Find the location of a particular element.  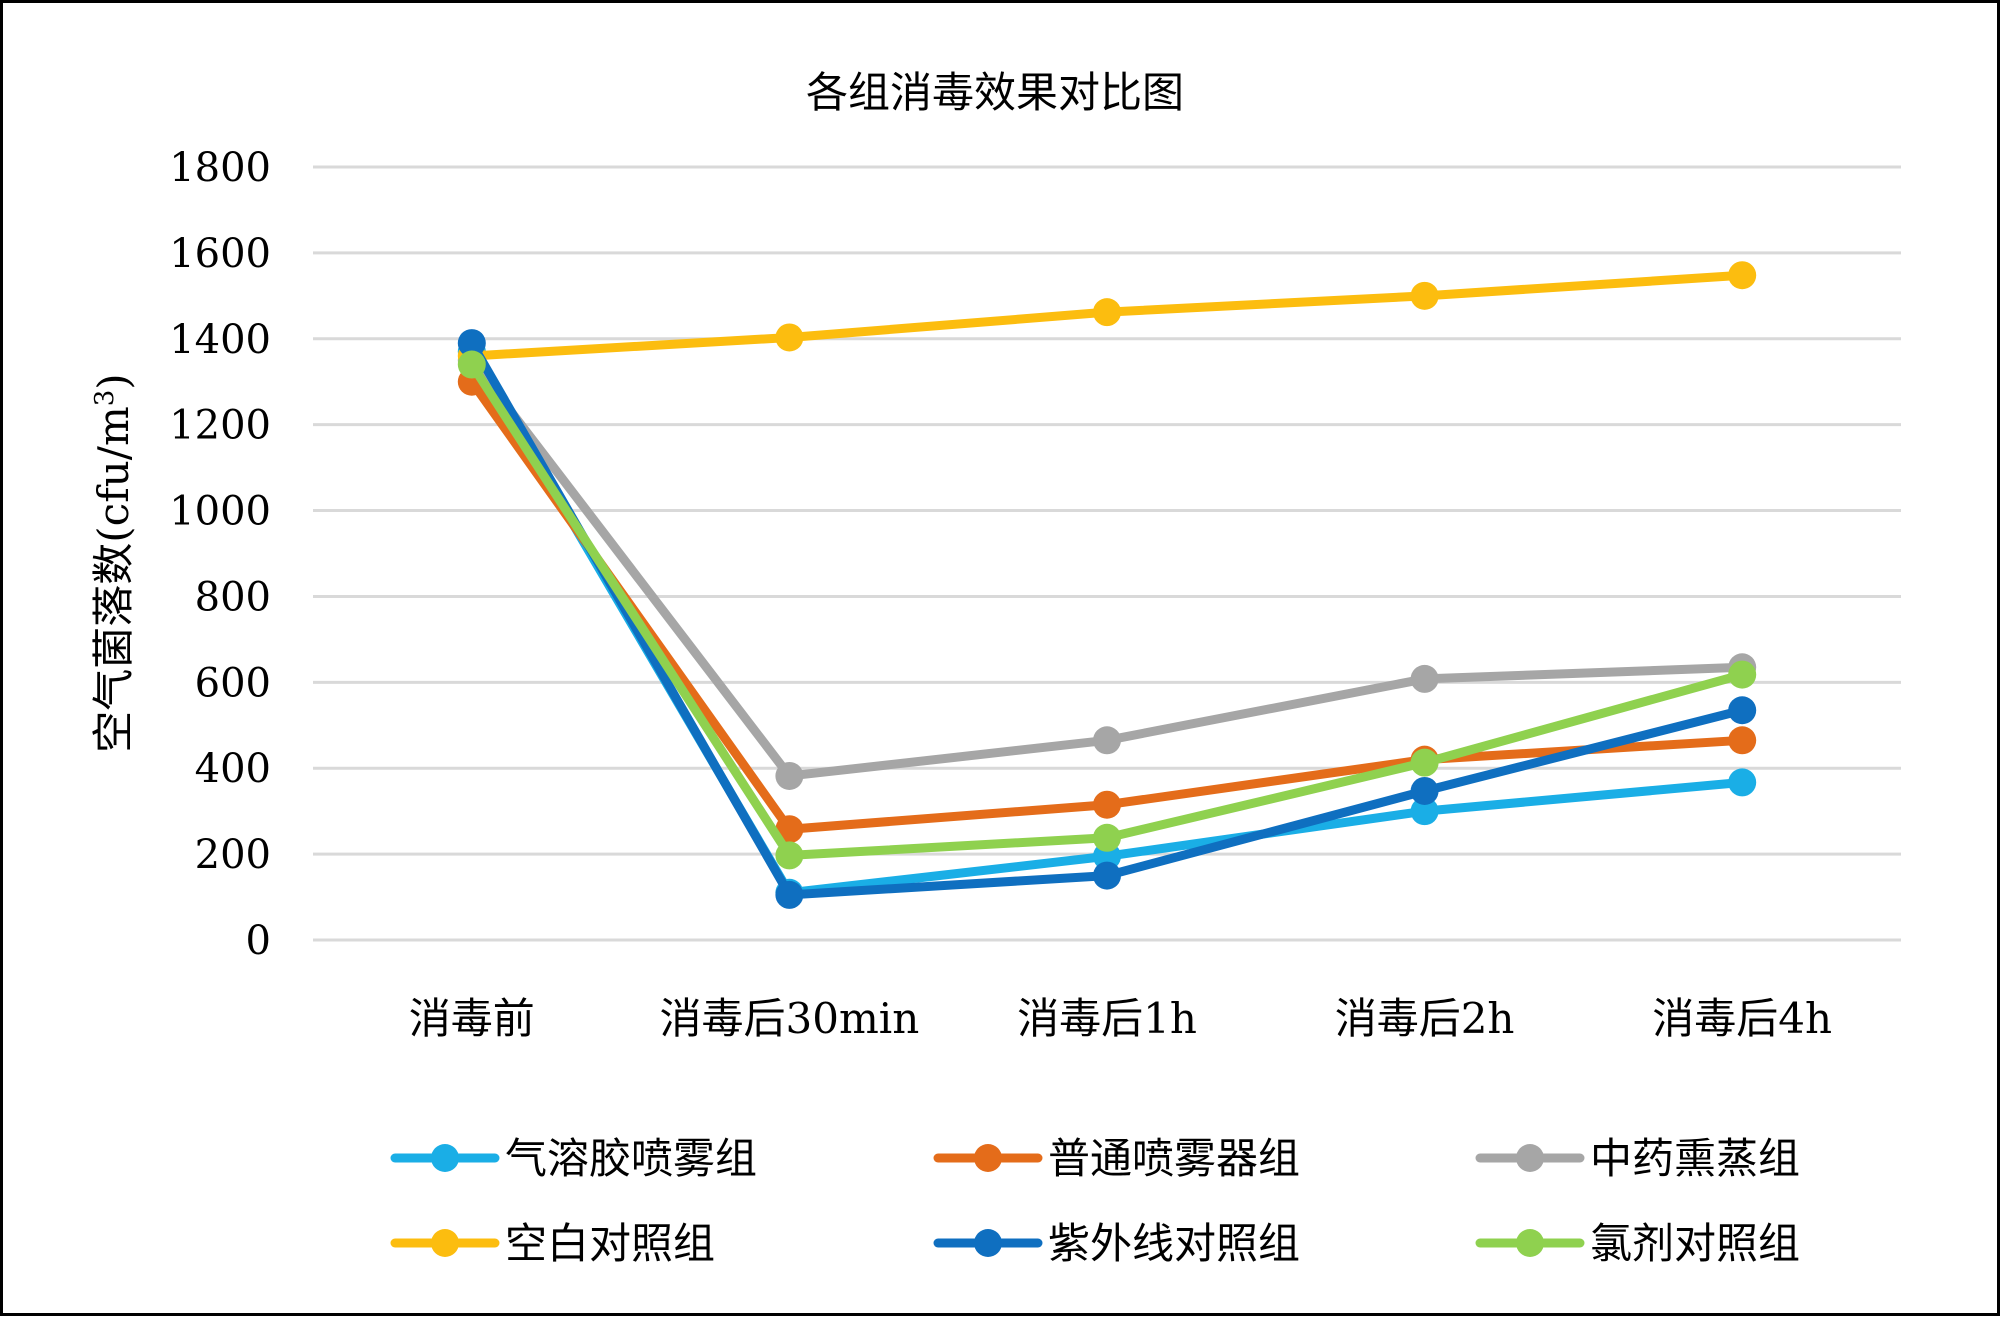

legend-item: 紫外线对照组 is located at coordinates (1116, 1243).